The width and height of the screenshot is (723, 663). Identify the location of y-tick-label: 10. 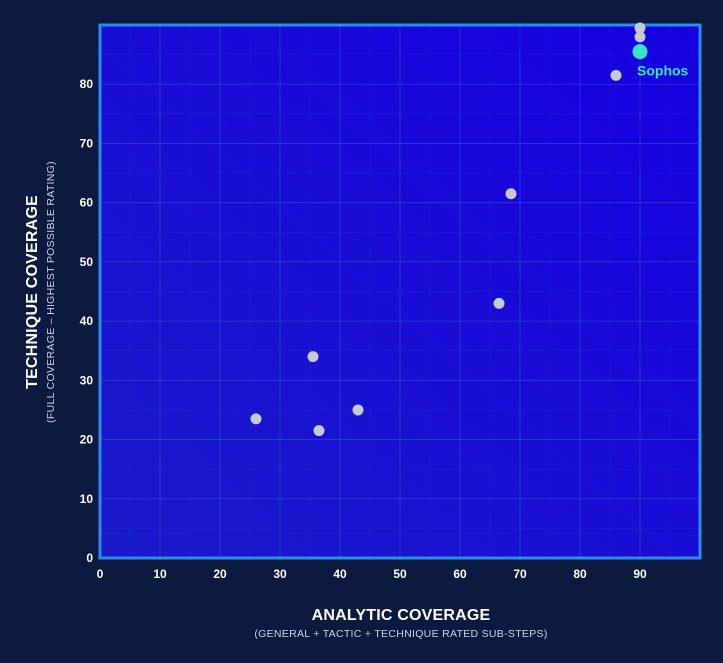
(87, 499).